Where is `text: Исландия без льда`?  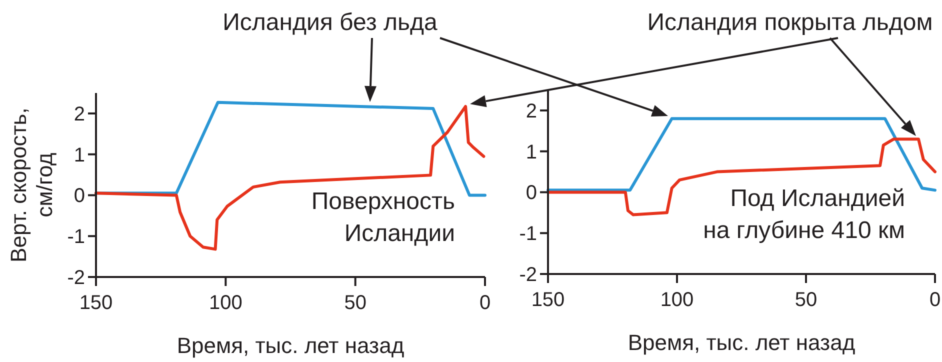 text: Исландия без льда is located at coordinates (330, 22).